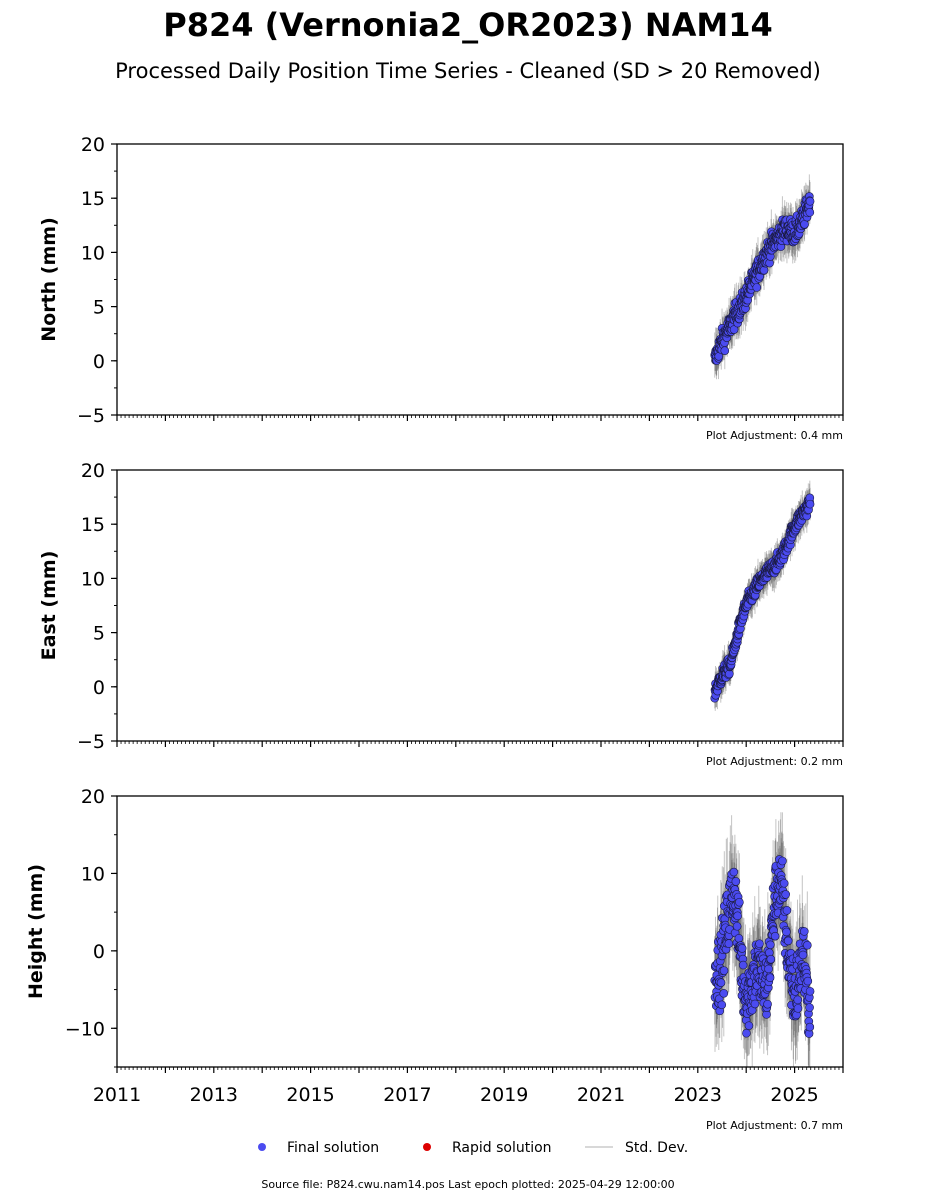  Describe the element at coordinates (214, 1095) in the screenshot. I see `x-tick-label: 2013` at that location.